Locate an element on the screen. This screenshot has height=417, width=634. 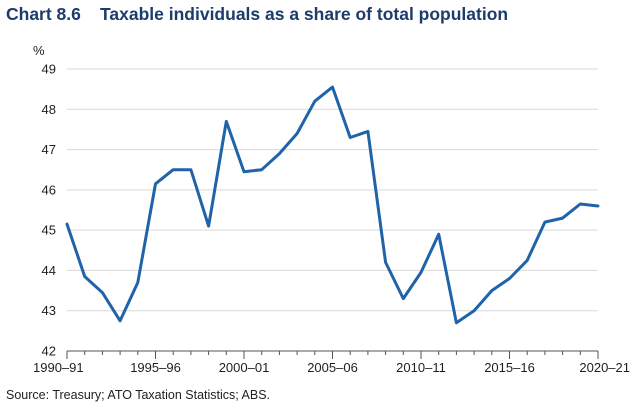
y-tick-label: 49 is located at coordinates (49, 69).